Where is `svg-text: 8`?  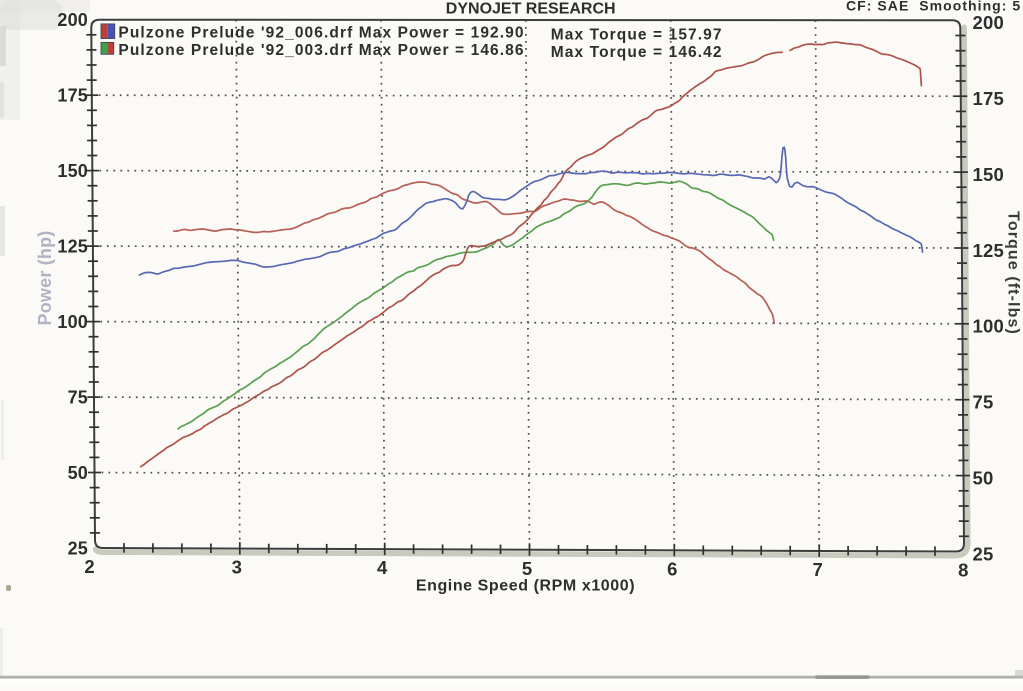
svg-text: 8 is located at coordinates (963, 570).